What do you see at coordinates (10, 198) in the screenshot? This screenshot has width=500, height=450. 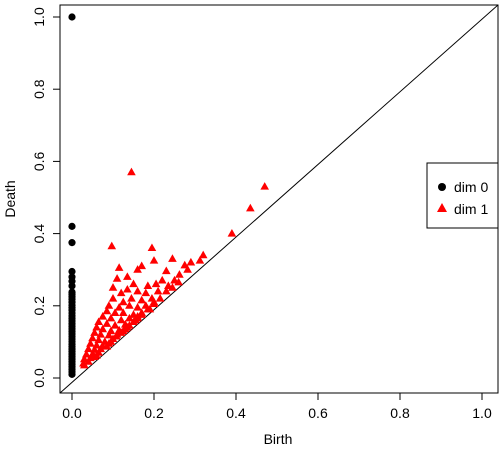 I see `y-axis-title: Death` at bounding box center [10, 198].